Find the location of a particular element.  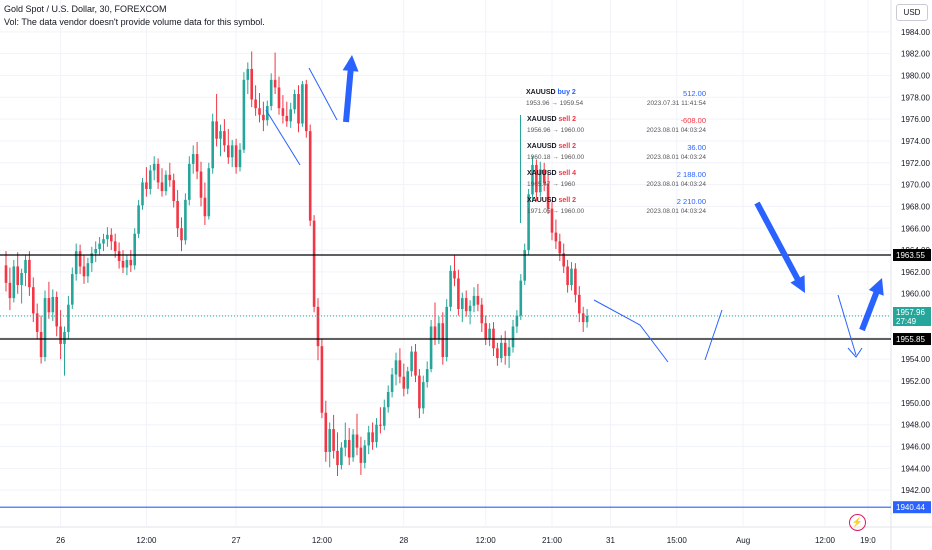

trade-profit: 2 210.00 is located at coordinates (691, 201).